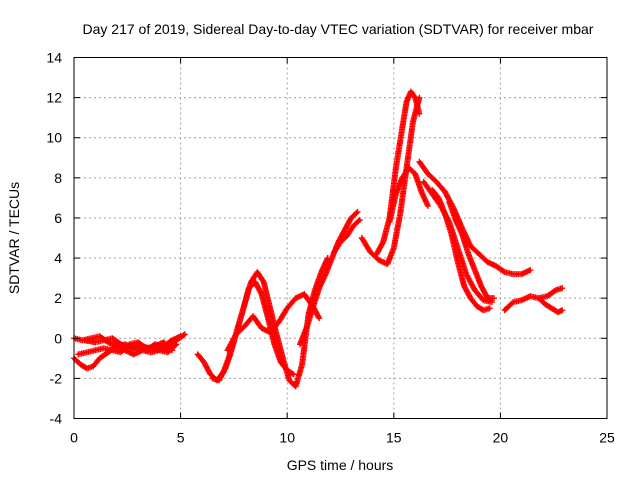 Image resolution: width=640 pixels, height=480 pixels. Describe the element at coordinates (607, 438) in the screenshot. I see `x-tick-label: 25` at that location.